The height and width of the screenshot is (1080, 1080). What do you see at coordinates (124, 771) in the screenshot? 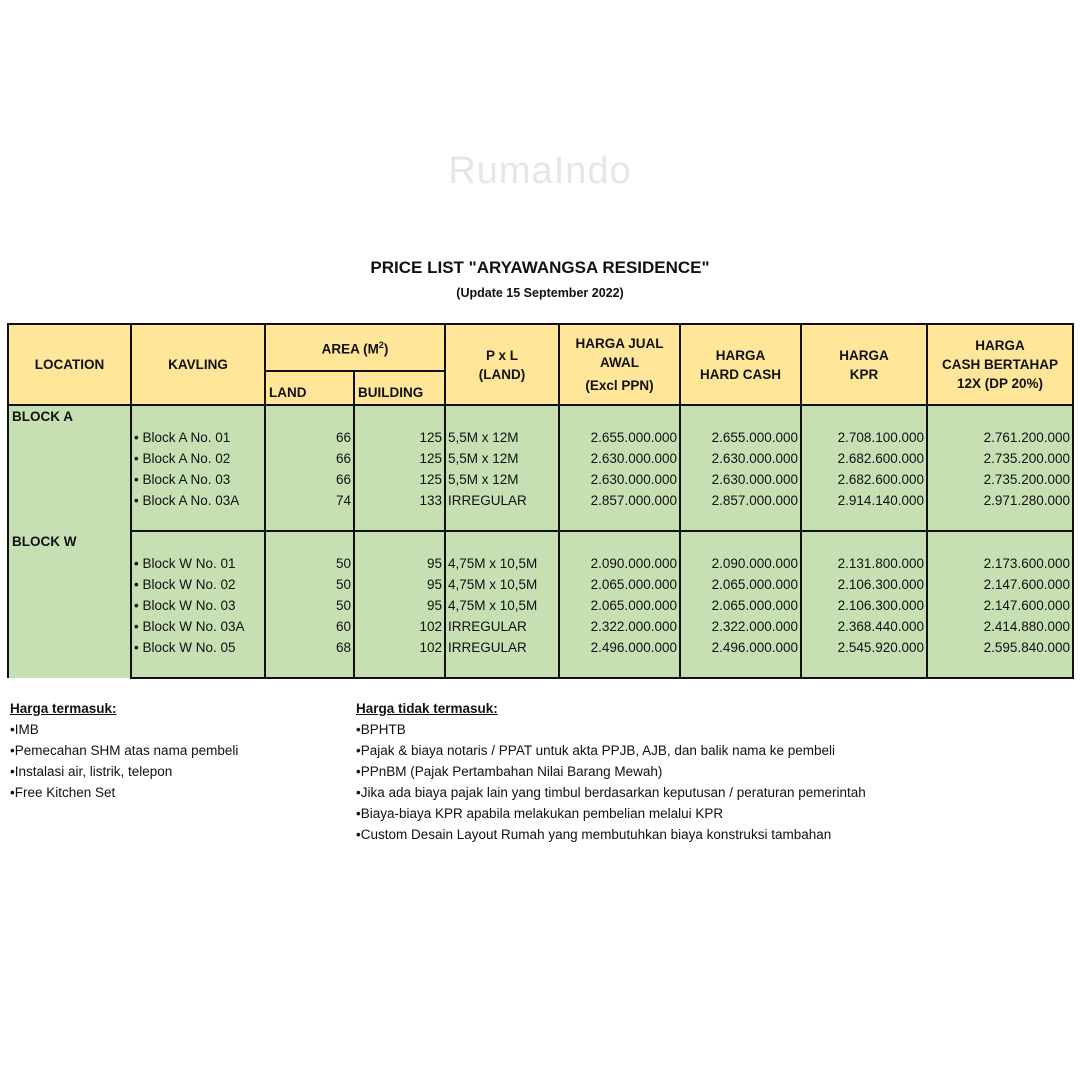
I see `list-item: Instalasi air, listrik, telepon` at bounding box center [124, 771].